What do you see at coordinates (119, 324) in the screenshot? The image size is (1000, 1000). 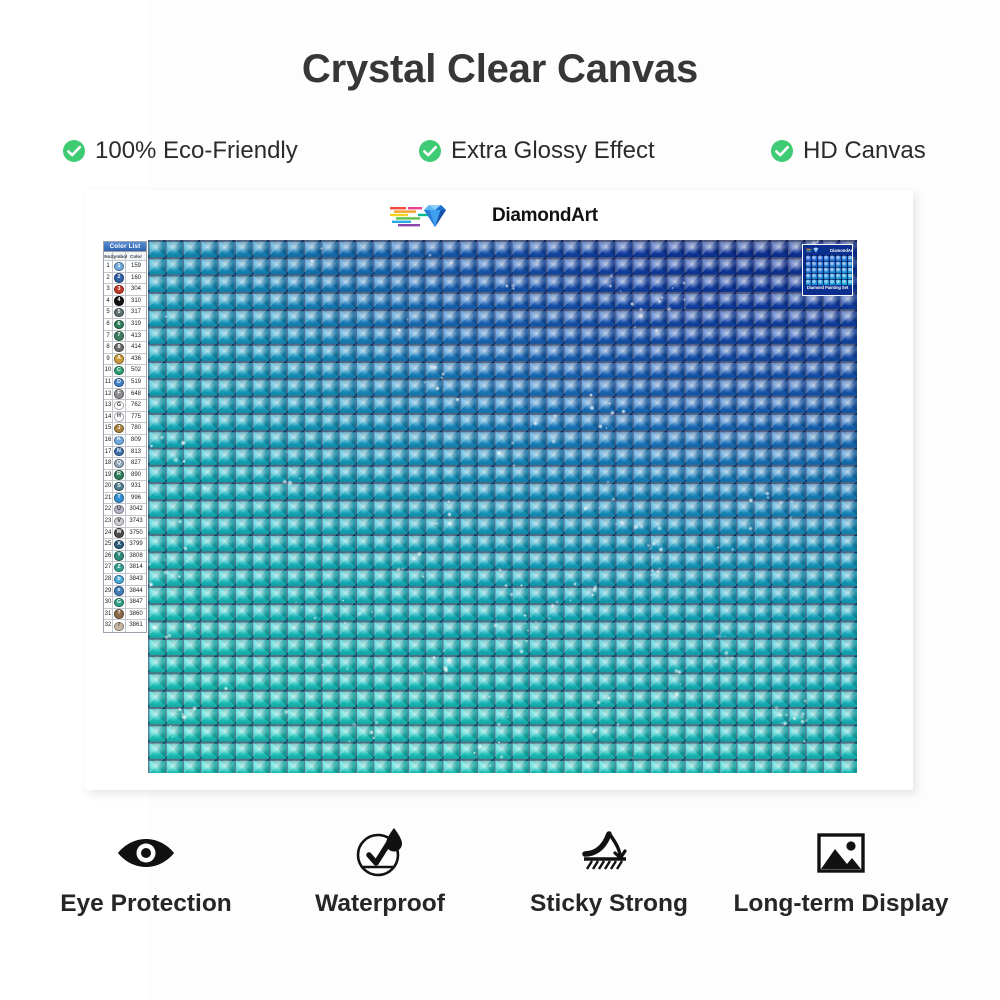 I see `color-row-symbol-cell: 6` at bounding box center [119, 324].